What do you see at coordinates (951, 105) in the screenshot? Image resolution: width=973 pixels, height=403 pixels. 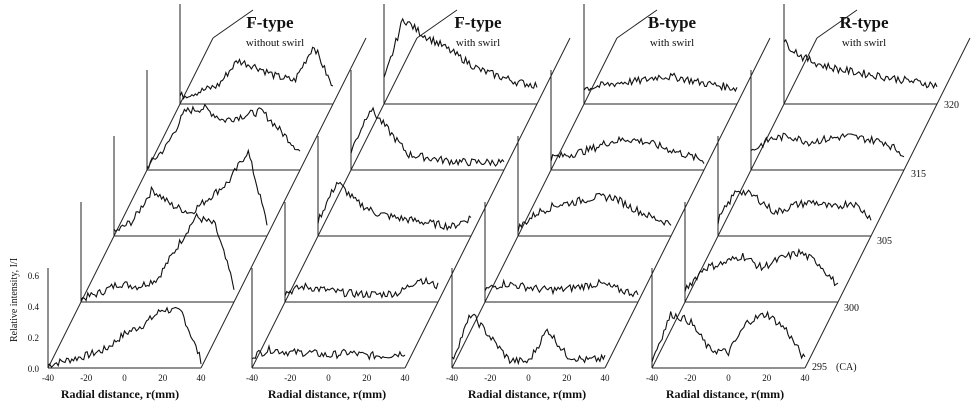 I see `depth-label-320: 320` at bounding box center [951, 105].